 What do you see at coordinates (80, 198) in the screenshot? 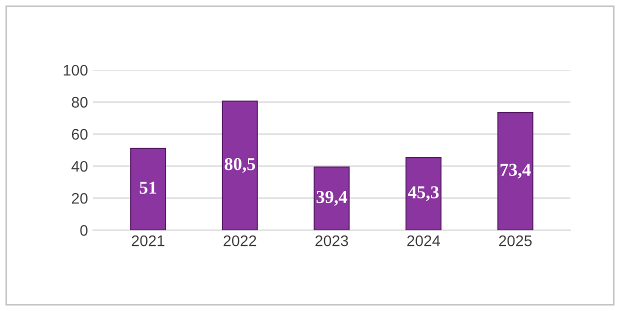
I see `y-tick-label: 20` at bounding box center [80, 198].